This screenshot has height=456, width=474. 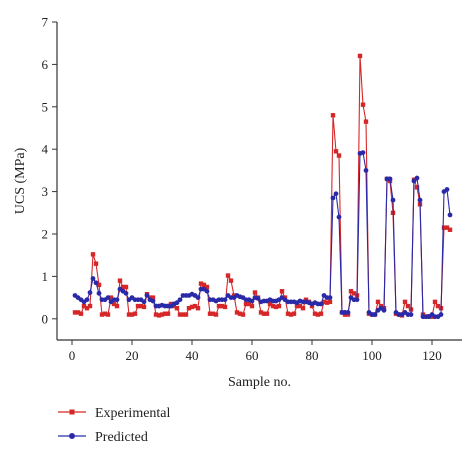 I want to click on y-ticks: 0 1 2 3 4 5 6 7, so click(x=49, y=170).